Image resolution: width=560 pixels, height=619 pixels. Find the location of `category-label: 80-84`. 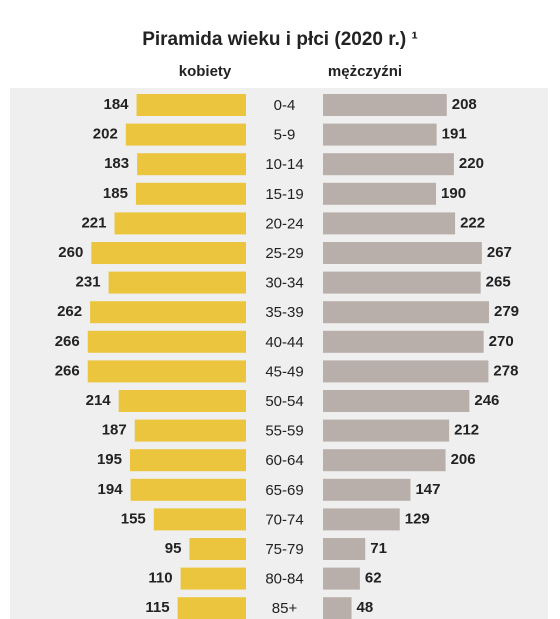

category-label: 80-84 is located at coordinates (284, 579).